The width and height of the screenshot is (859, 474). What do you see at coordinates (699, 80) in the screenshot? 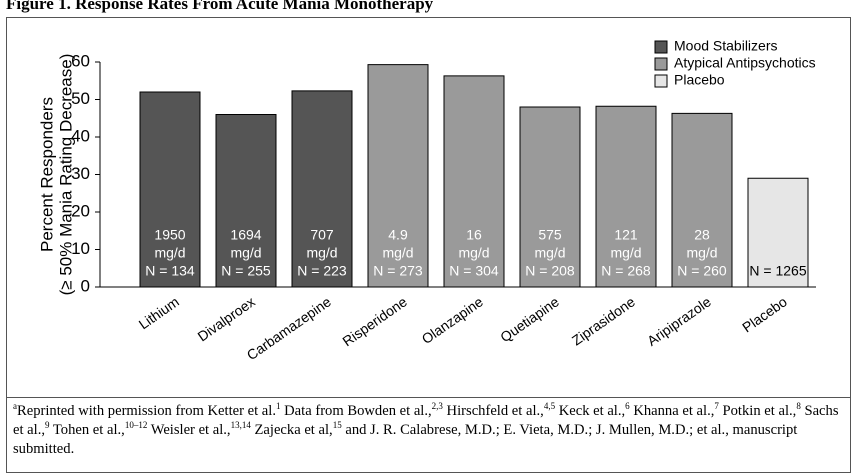
I see `legend-label: Placebo` at bounding box center [699, 80].